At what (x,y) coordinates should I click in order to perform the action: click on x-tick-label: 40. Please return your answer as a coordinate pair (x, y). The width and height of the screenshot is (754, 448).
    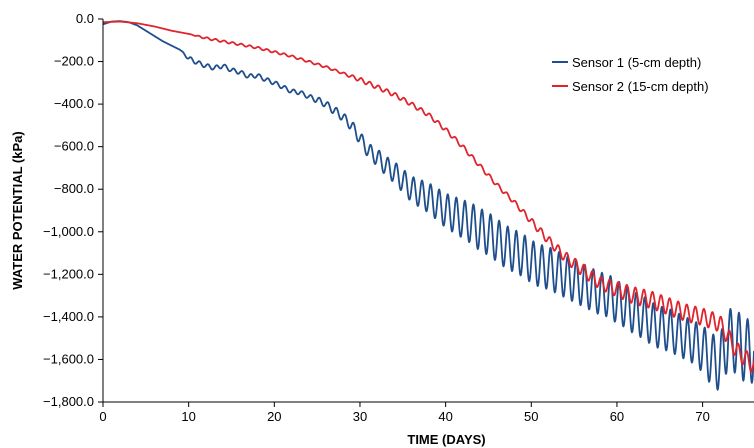
    Looking at the image, I should click on (445, 416).